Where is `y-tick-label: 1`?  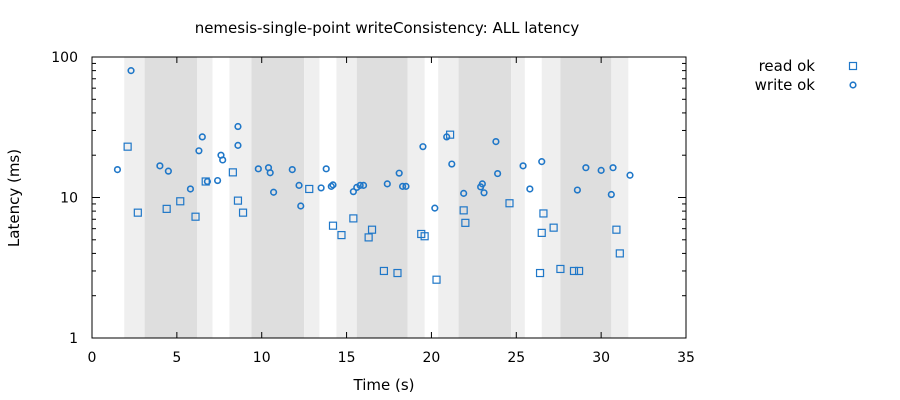
y-tick-label: 1 is located at coordinates (73, 339).